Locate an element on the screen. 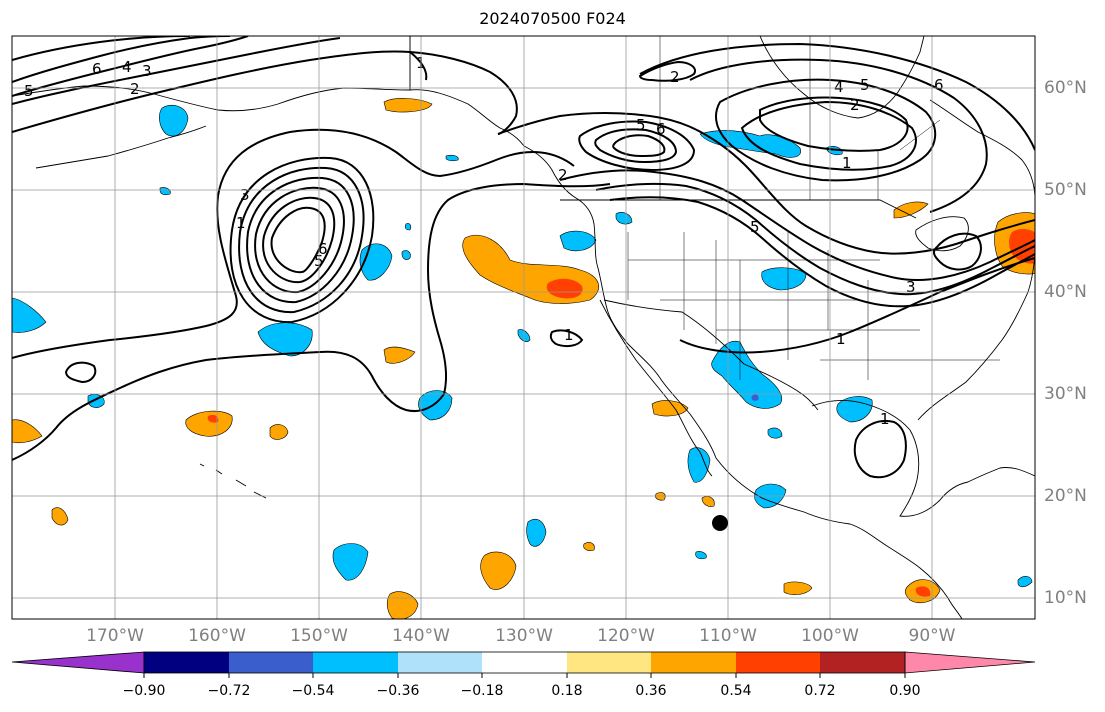  longitude-label: 110°W is located at coordinates (728, 636).